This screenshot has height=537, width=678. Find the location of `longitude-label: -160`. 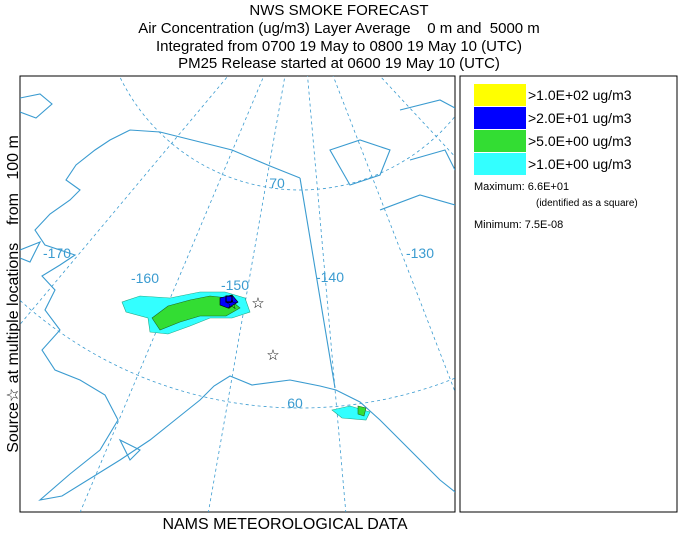

longitude-label: -160 is located at coordinates (145, 278).